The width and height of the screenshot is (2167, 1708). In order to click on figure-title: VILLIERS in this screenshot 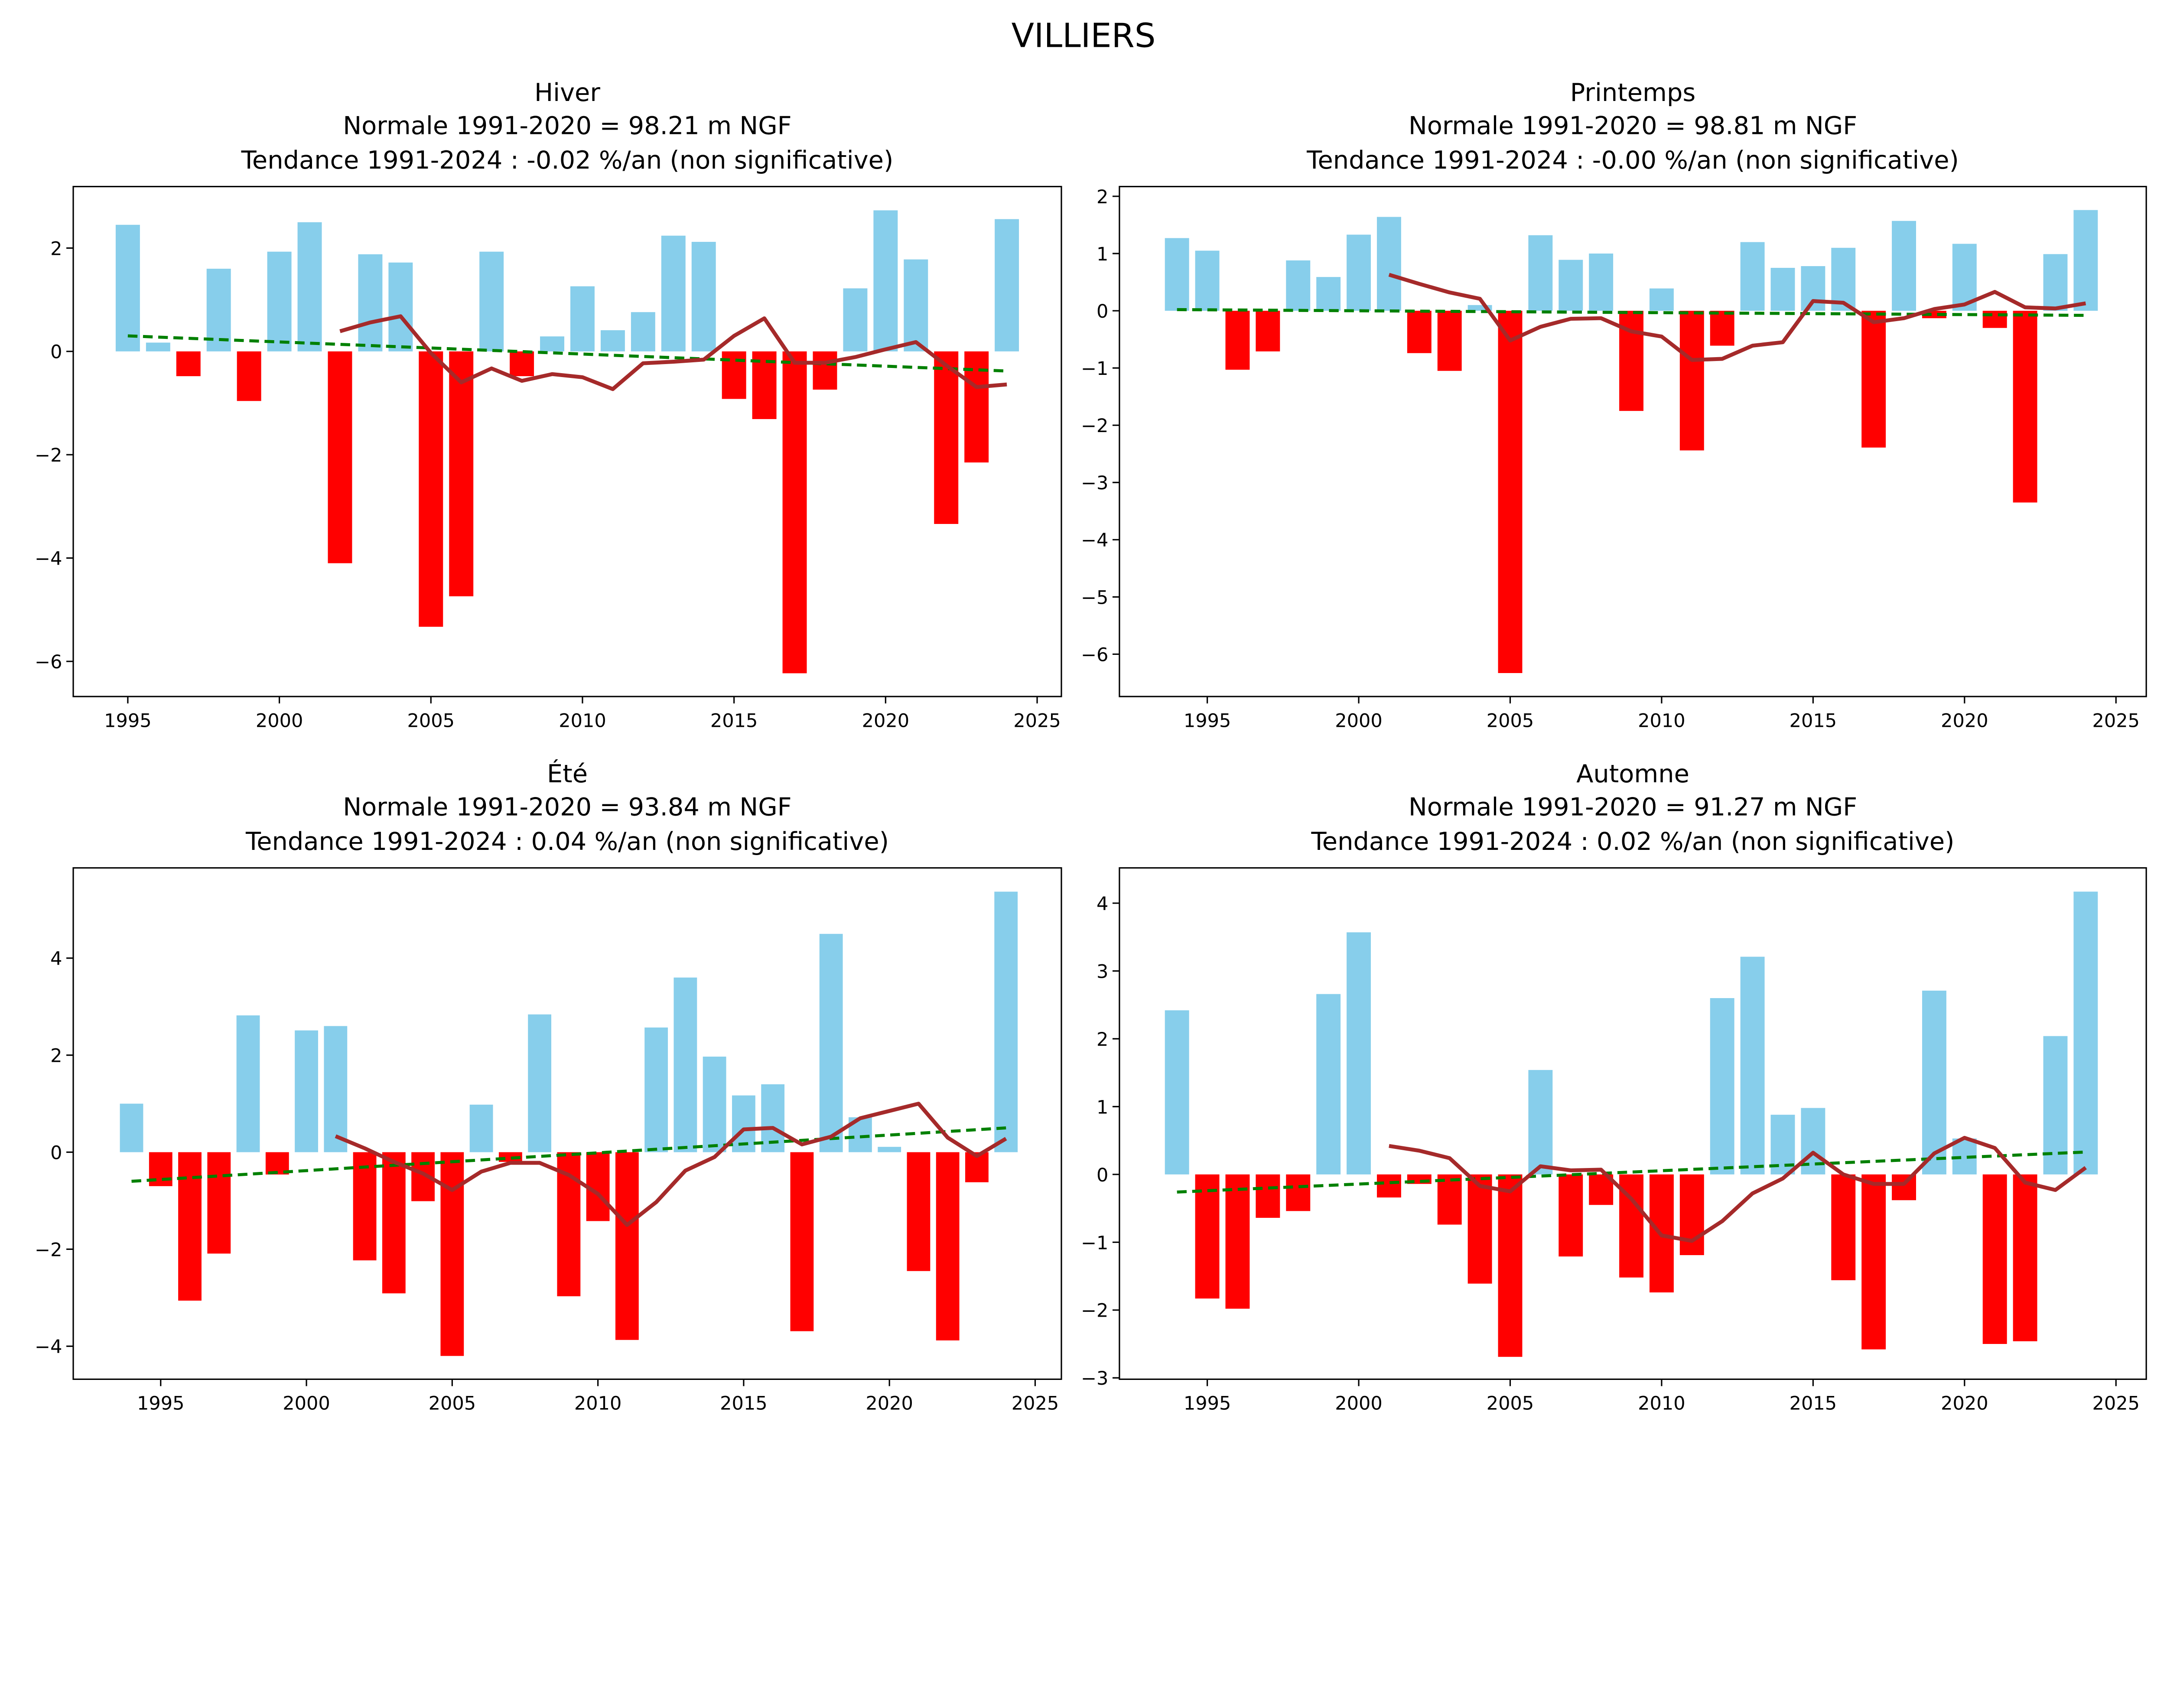, I will do `click(1084, 35)`.